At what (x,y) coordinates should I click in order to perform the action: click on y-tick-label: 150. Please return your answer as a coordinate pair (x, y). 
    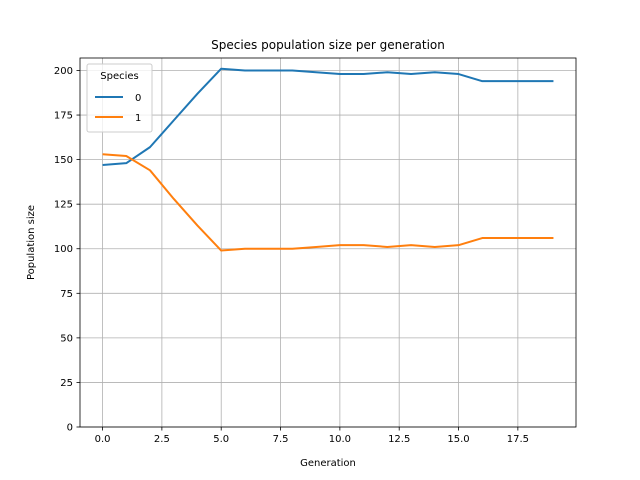
    Looking at the image, I should click on (63, 160).